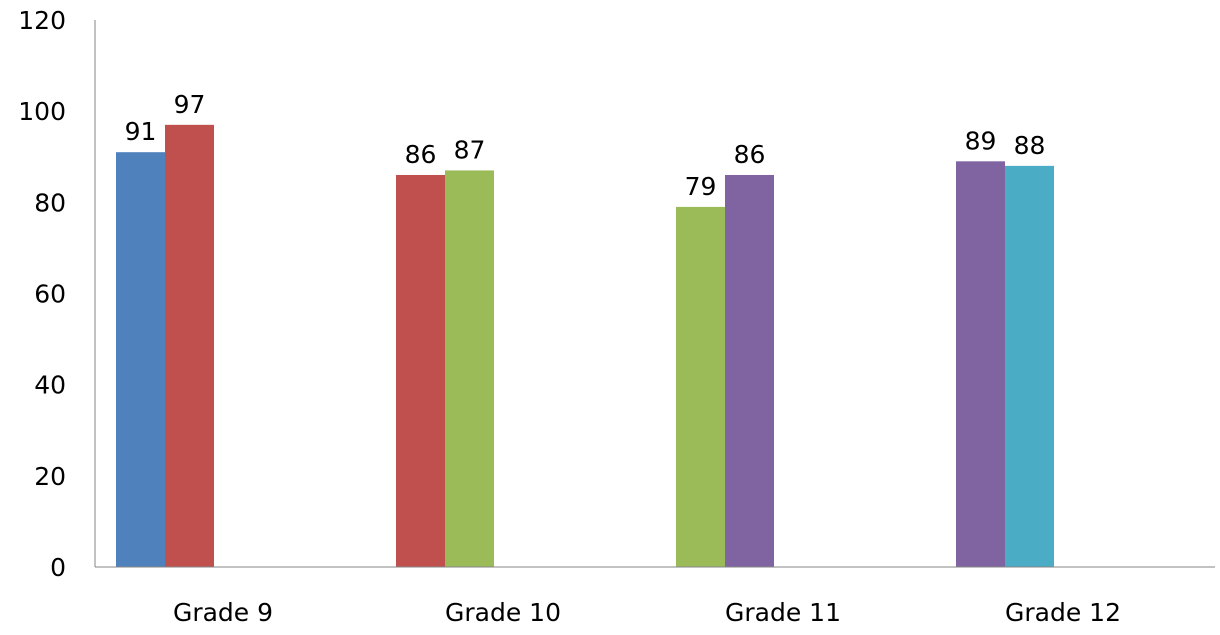  What do you see at coordinates (1030, 145) in the screenshot?
I see `data-label: 88` at bounding box center [1030, 145].